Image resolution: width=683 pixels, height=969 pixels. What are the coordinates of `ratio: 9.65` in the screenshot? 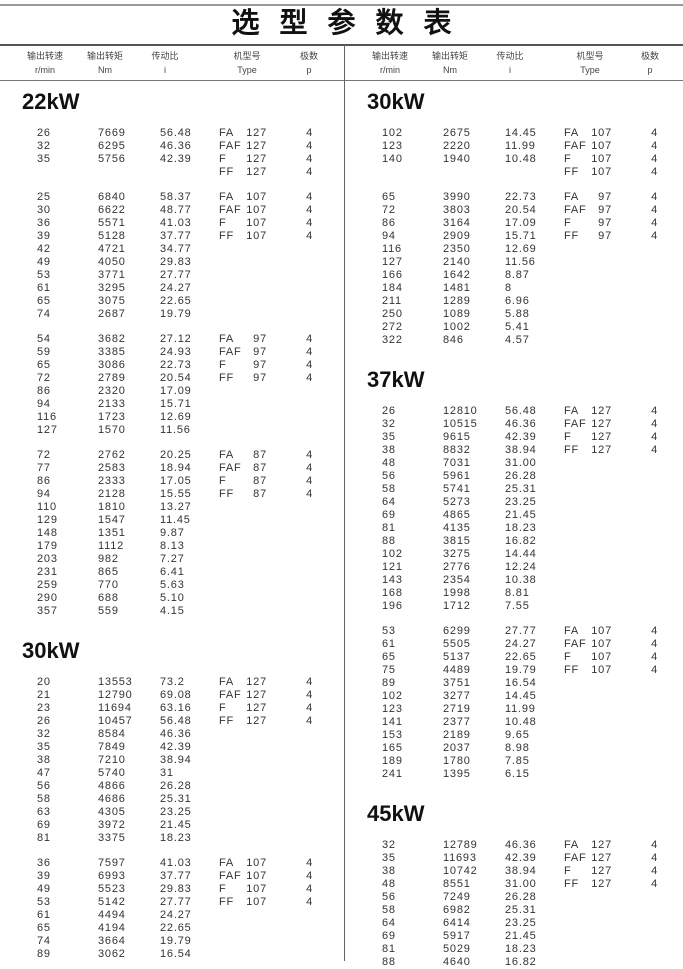 It's located at (517, 735).